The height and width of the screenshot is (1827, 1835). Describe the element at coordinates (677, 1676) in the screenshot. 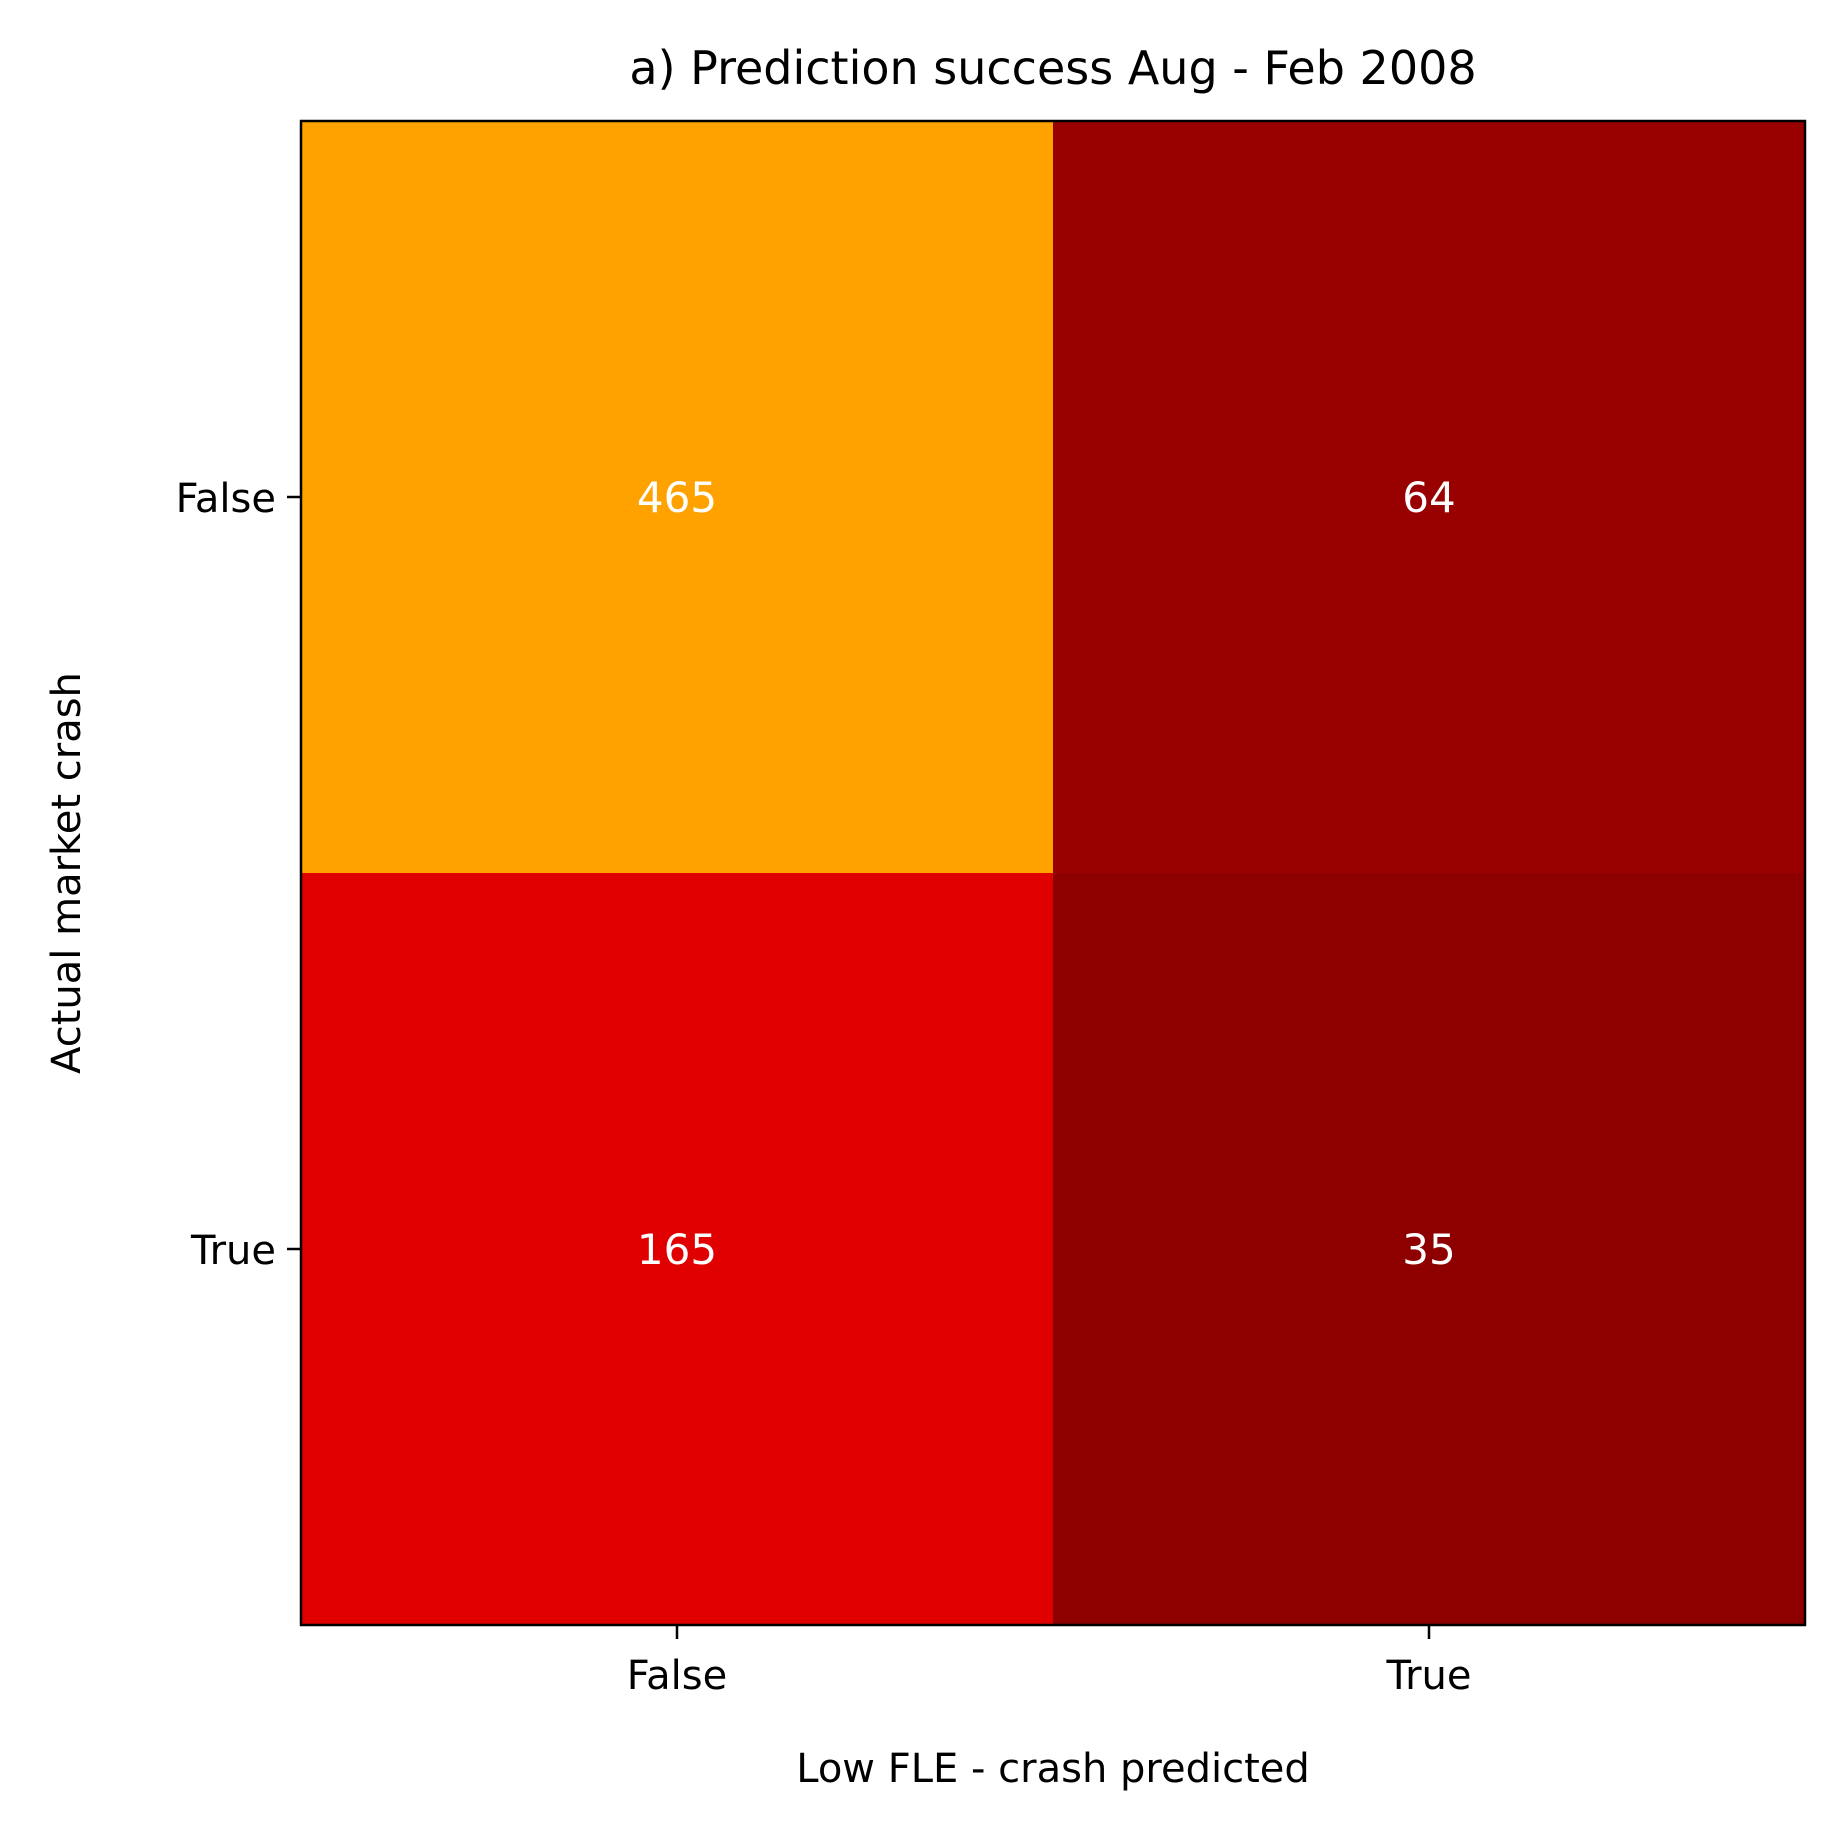

I see `x-tick-label: False` at that location.